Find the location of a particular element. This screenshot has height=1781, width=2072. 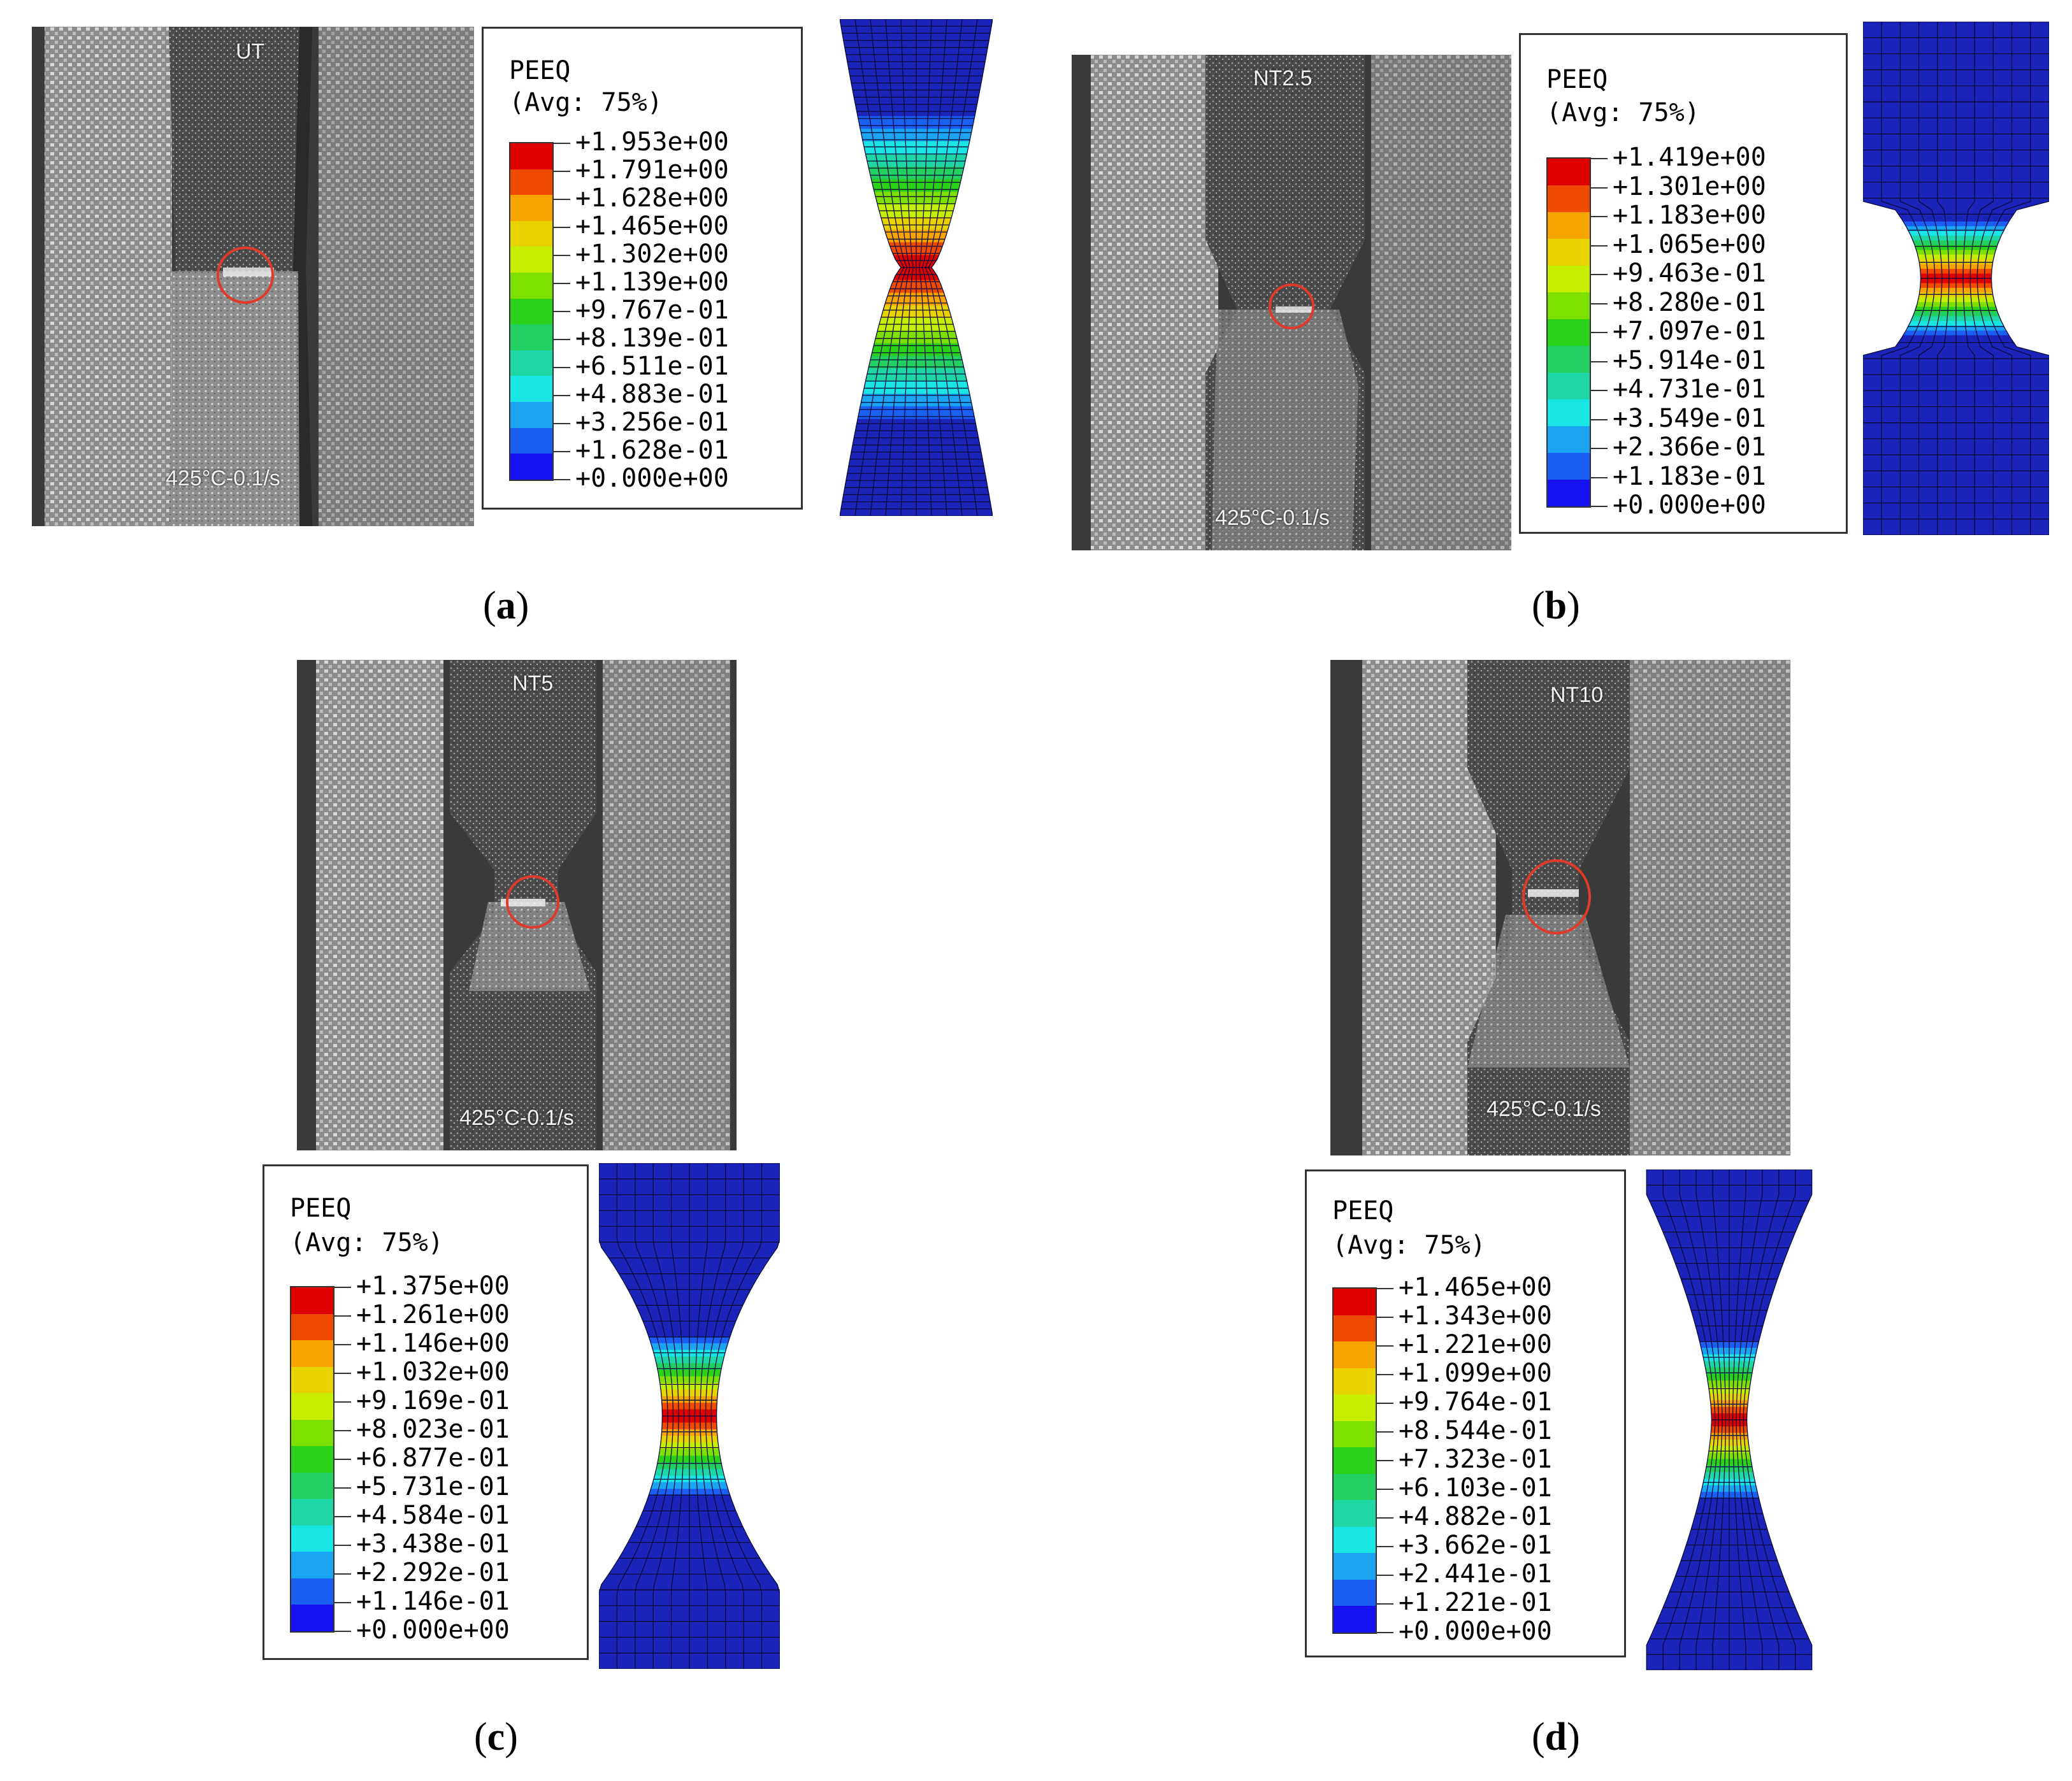

colorbar-value: +2.441e-01 is located at coordinates (1476, 1574).